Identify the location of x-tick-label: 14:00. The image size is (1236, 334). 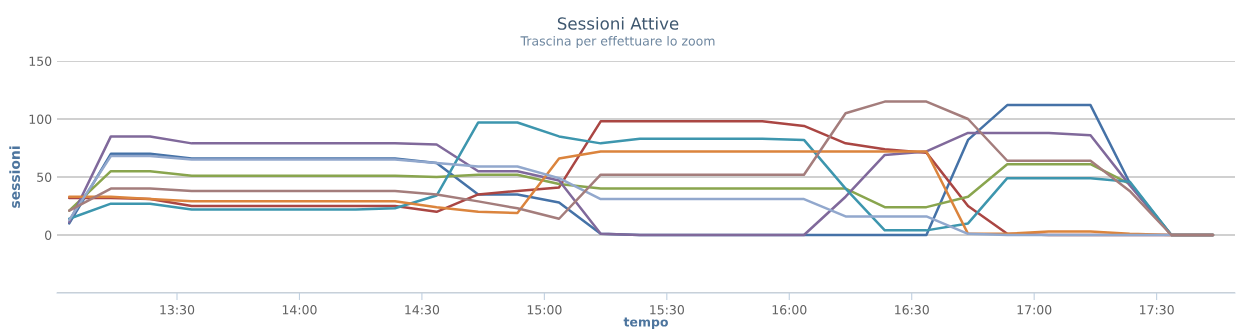
(299, 310).